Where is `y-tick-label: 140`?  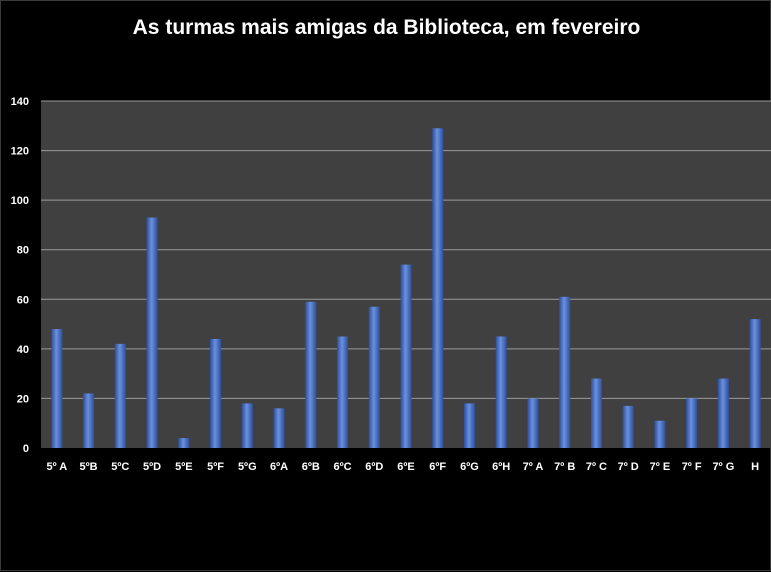
y-tick-label: 140 is located at coordinates (20, 102).